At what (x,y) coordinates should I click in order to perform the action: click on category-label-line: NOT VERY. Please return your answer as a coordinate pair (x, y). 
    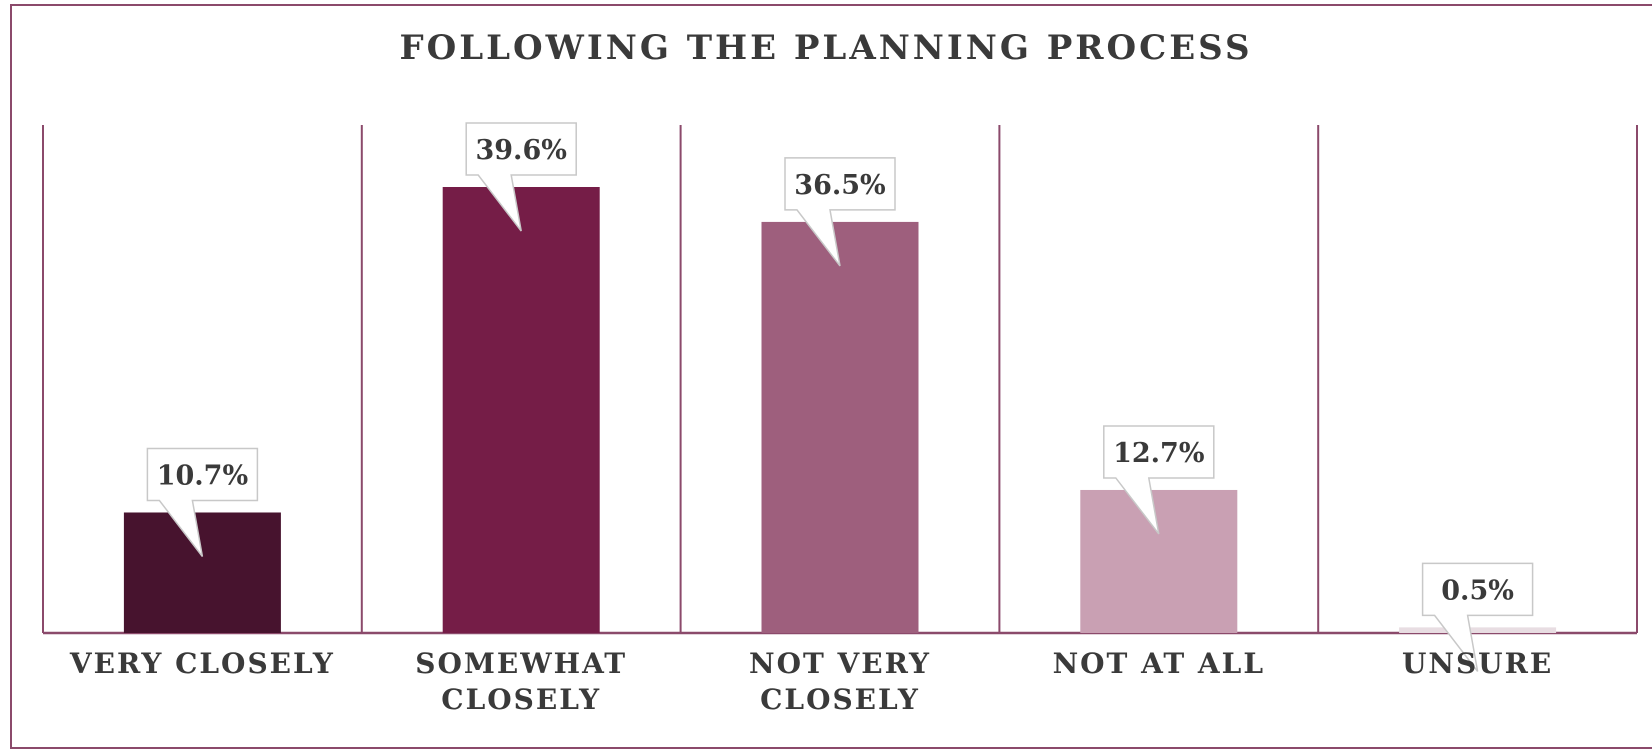
    Looking at the image, I should click on (840, 663).